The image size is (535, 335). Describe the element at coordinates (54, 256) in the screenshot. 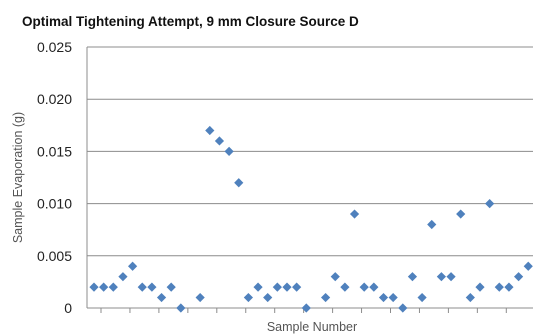

I see `y-tick-label: 0.005` at that location.